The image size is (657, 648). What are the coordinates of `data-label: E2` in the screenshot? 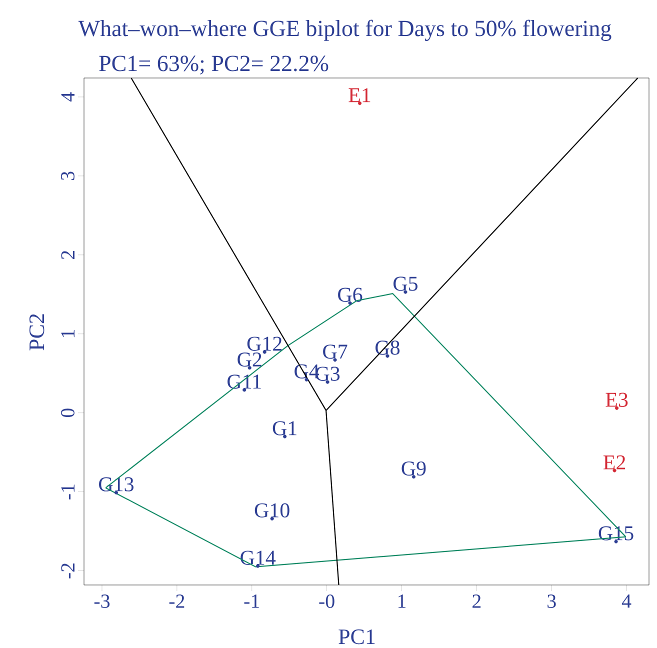 It's located at (614, 462).